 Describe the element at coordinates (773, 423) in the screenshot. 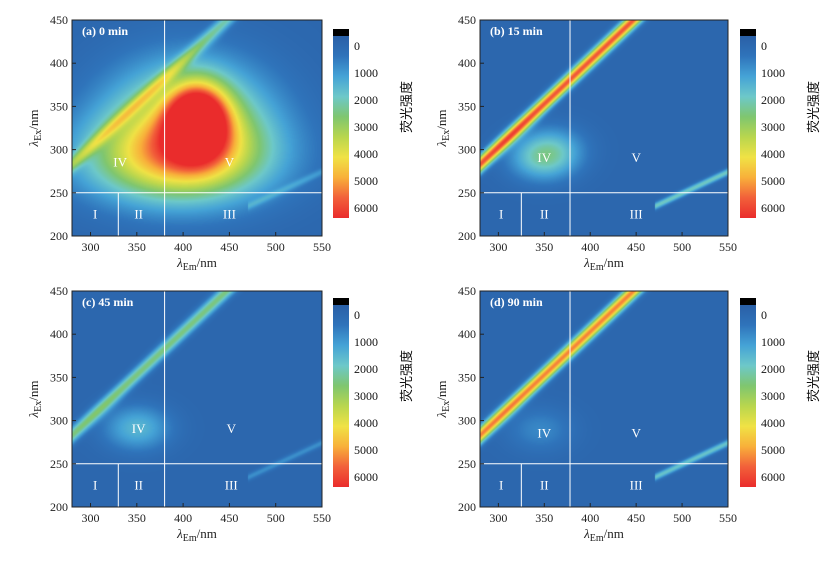

I see `colorbar-tick-label: 4000` at that location.